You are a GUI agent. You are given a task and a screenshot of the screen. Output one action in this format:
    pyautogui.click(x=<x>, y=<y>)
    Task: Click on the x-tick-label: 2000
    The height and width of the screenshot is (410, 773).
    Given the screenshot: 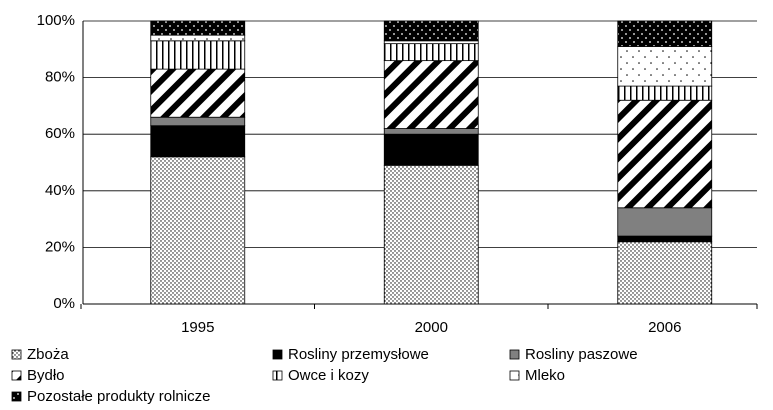 What is the action you would take?
    pyautogui.click(x=431, y=327)
    